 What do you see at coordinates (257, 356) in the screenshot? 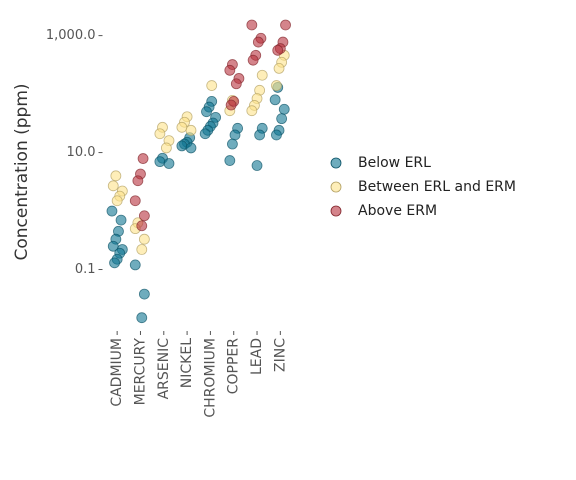
I see `x-tick-label: LEAD` at bounding box center [257, 356].